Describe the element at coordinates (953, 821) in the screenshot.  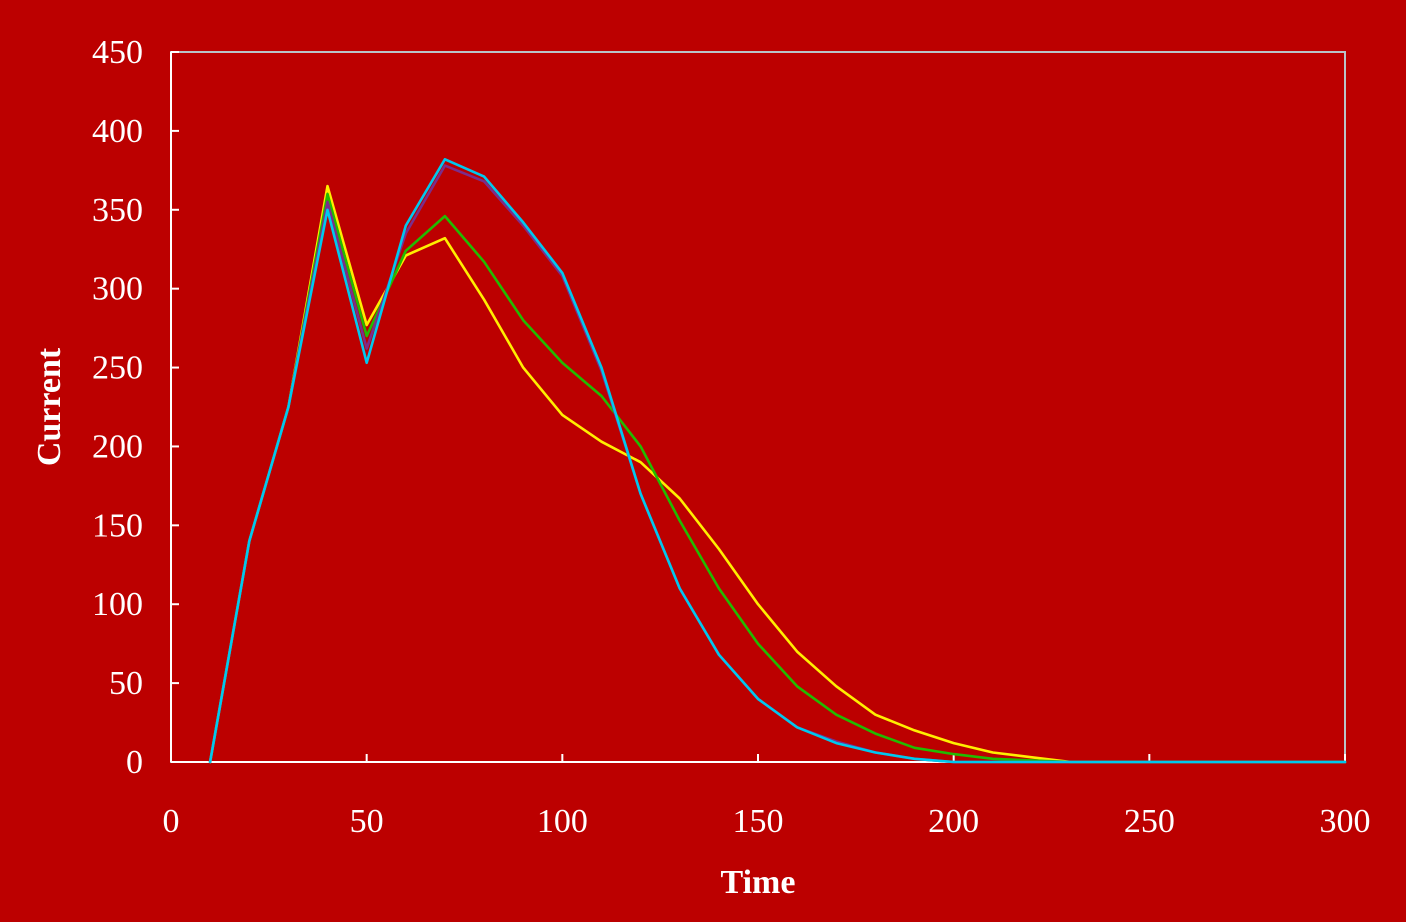
I see `x-tick-label: 200` at that location.